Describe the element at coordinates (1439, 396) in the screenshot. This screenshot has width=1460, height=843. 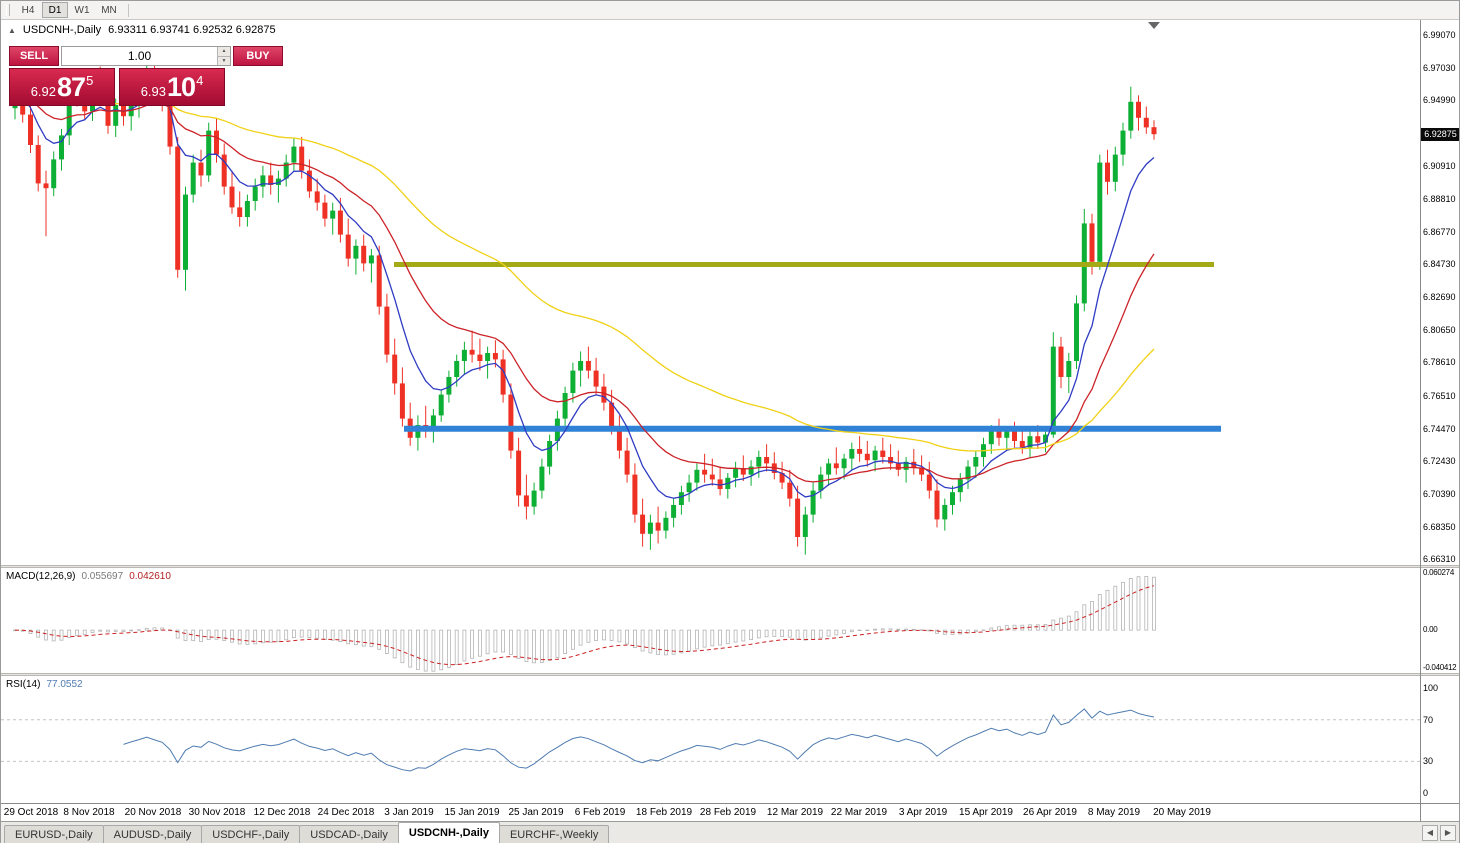
I see `price-axis-label: 6.76510` at that location.